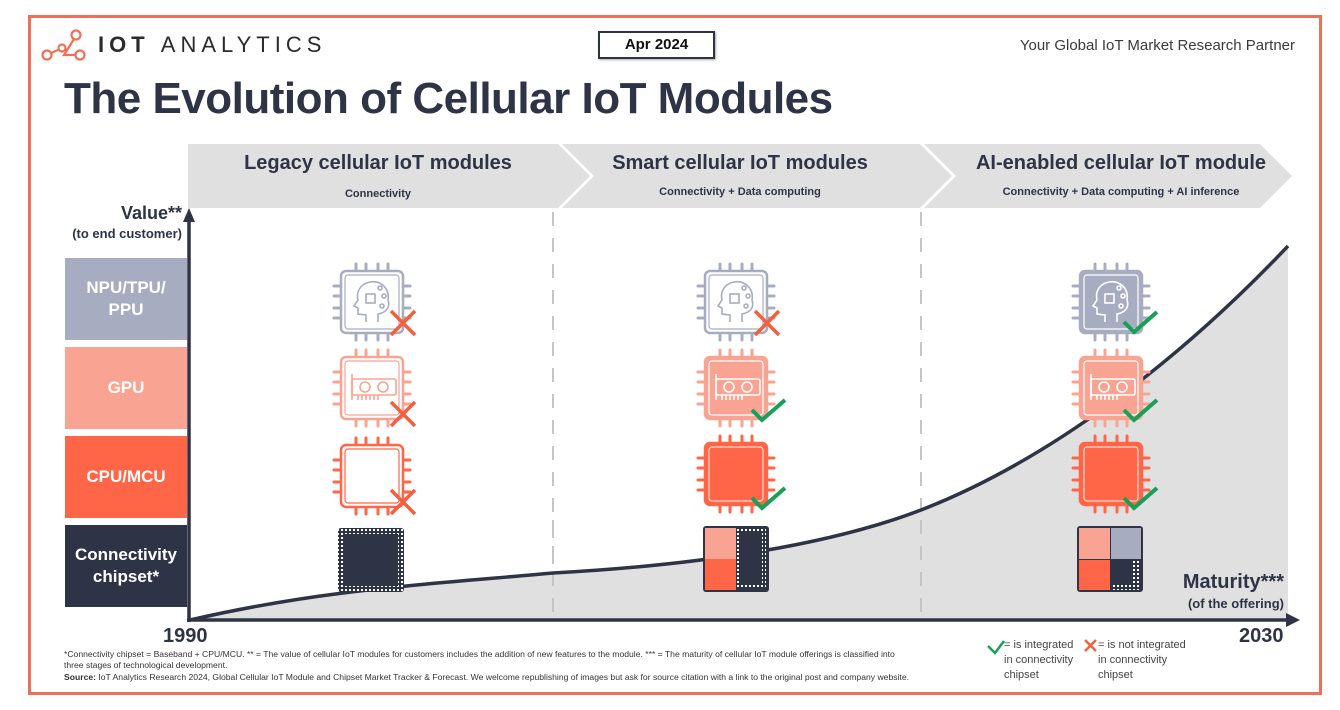 The image size is (1340, 710). What do you see at coordinates (1111, 302) in the screenshot?
I see `ai-npu-chip-icon` at bounding box center [1111, 302].